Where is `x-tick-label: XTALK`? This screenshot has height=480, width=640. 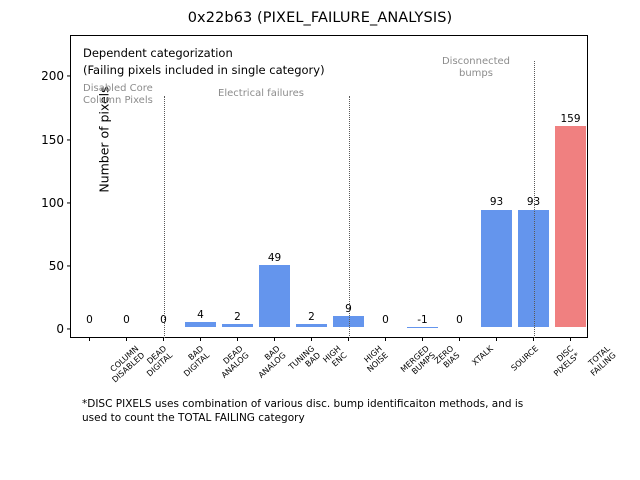 x-tick-label: XTALK is located at coordinates (482, 356).